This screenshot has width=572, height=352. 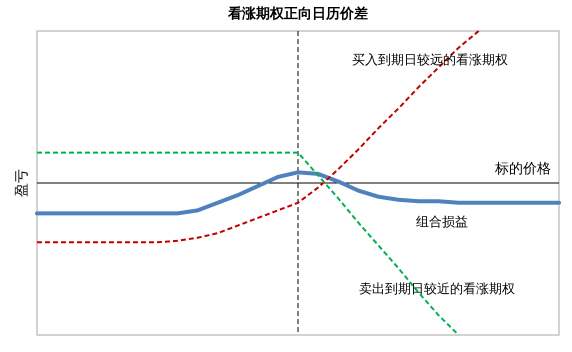 I want to click on series-label: 组合损益, so click(x=442, y=221).